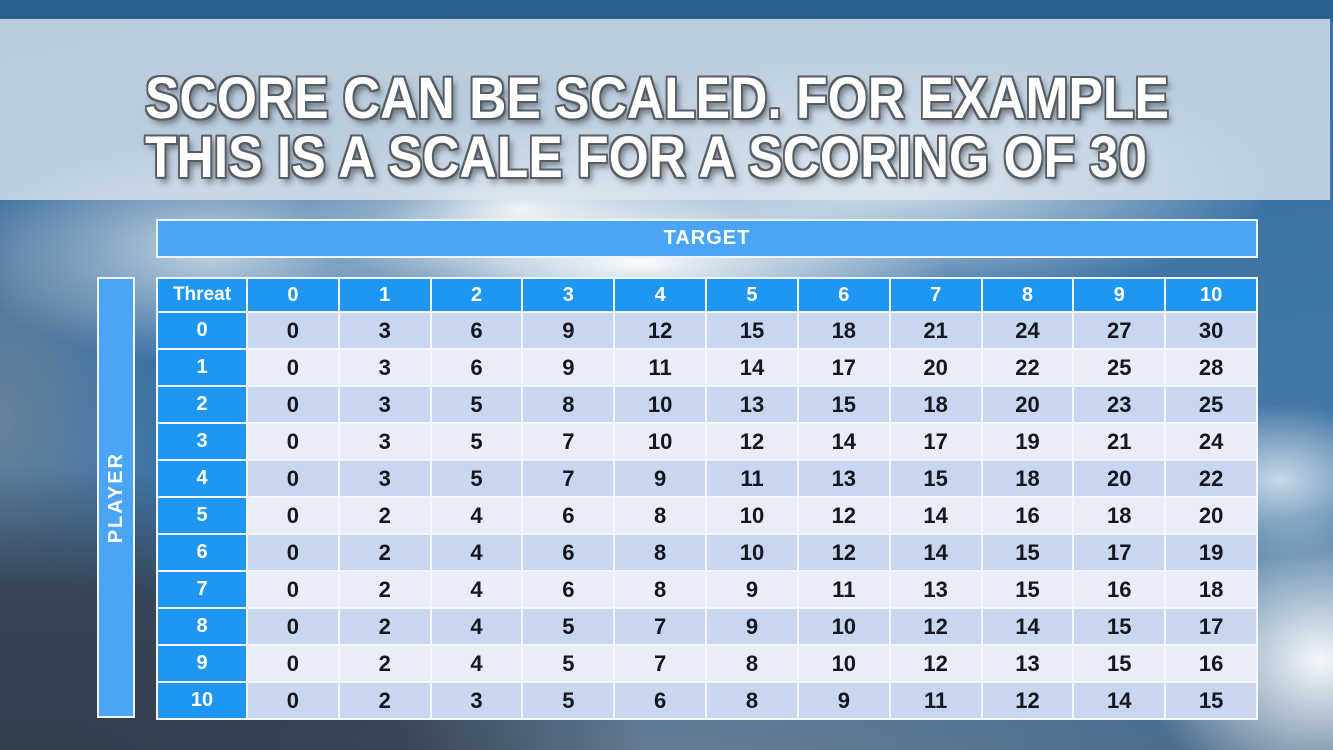 The image size is (1333, 750). I want to click on score-cell-r8-c3: 5, so click(568, 626).